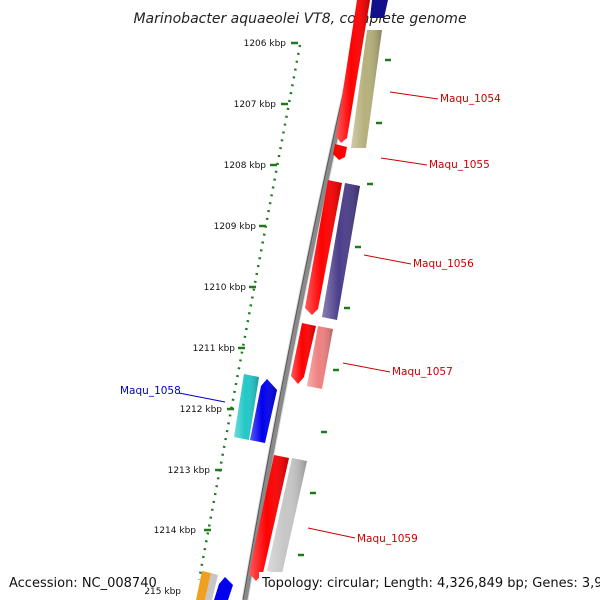 Image resolution: width=600 pixels, height=600 pixels. I want to click on scale-tick-label: 1209 kbp, so click(235, 227).